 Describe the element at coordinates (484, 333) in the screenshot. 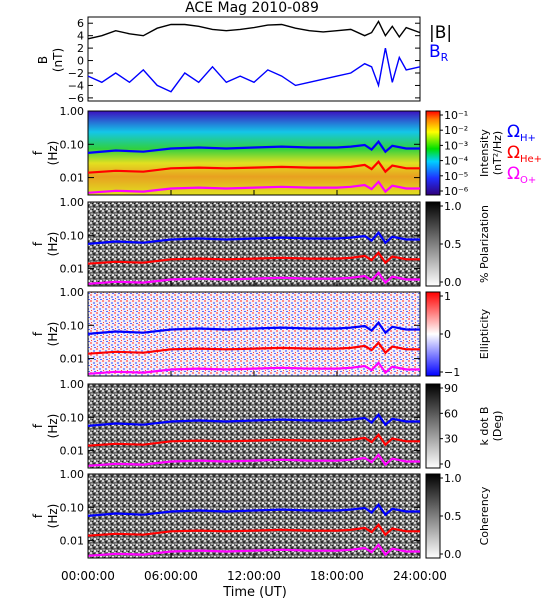

I see `colorbar-label: Ellipticity` at that location.